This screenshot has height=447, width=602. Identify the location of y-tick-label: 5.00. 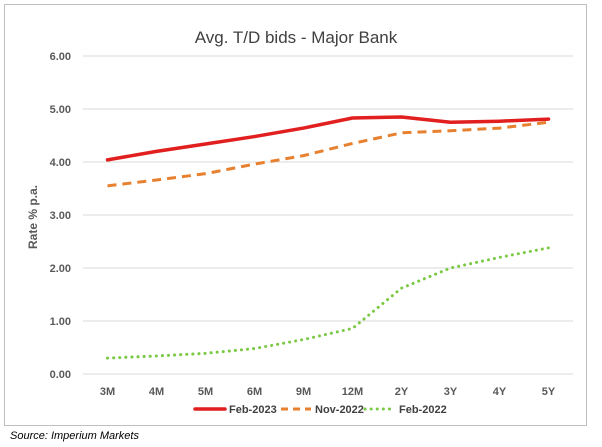
(60, 110).